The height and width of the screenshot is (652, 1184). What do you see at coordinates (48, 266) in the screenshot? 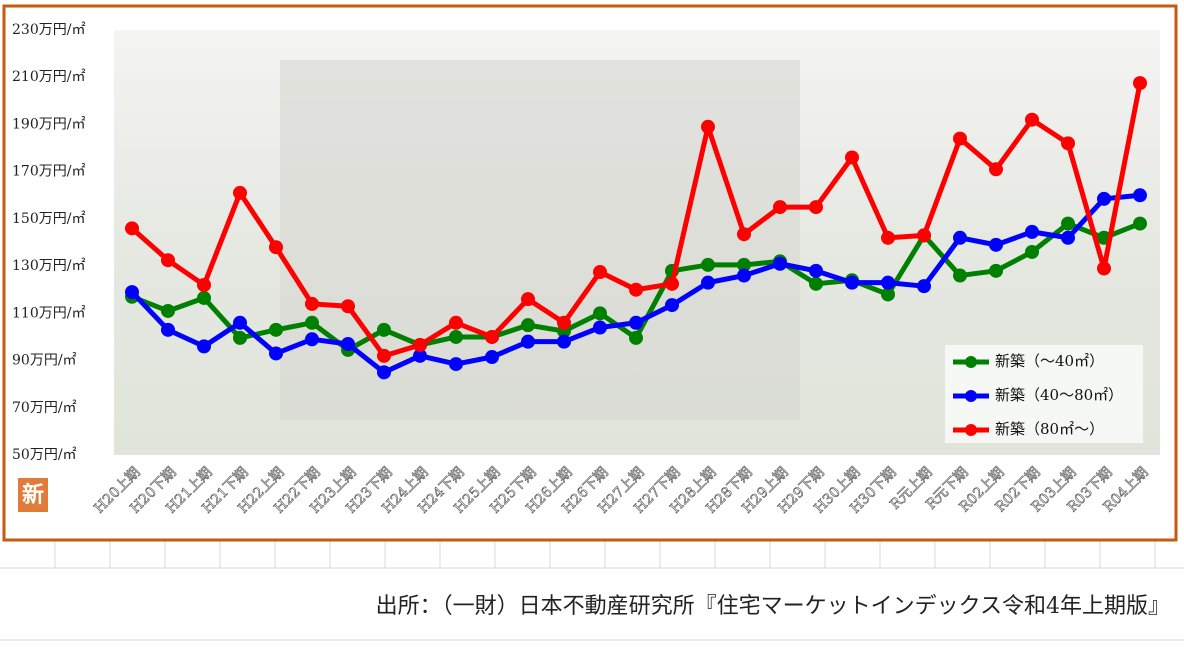
I see `y-tick-label: 130万円/㎡` at bounding box center [48, 266].